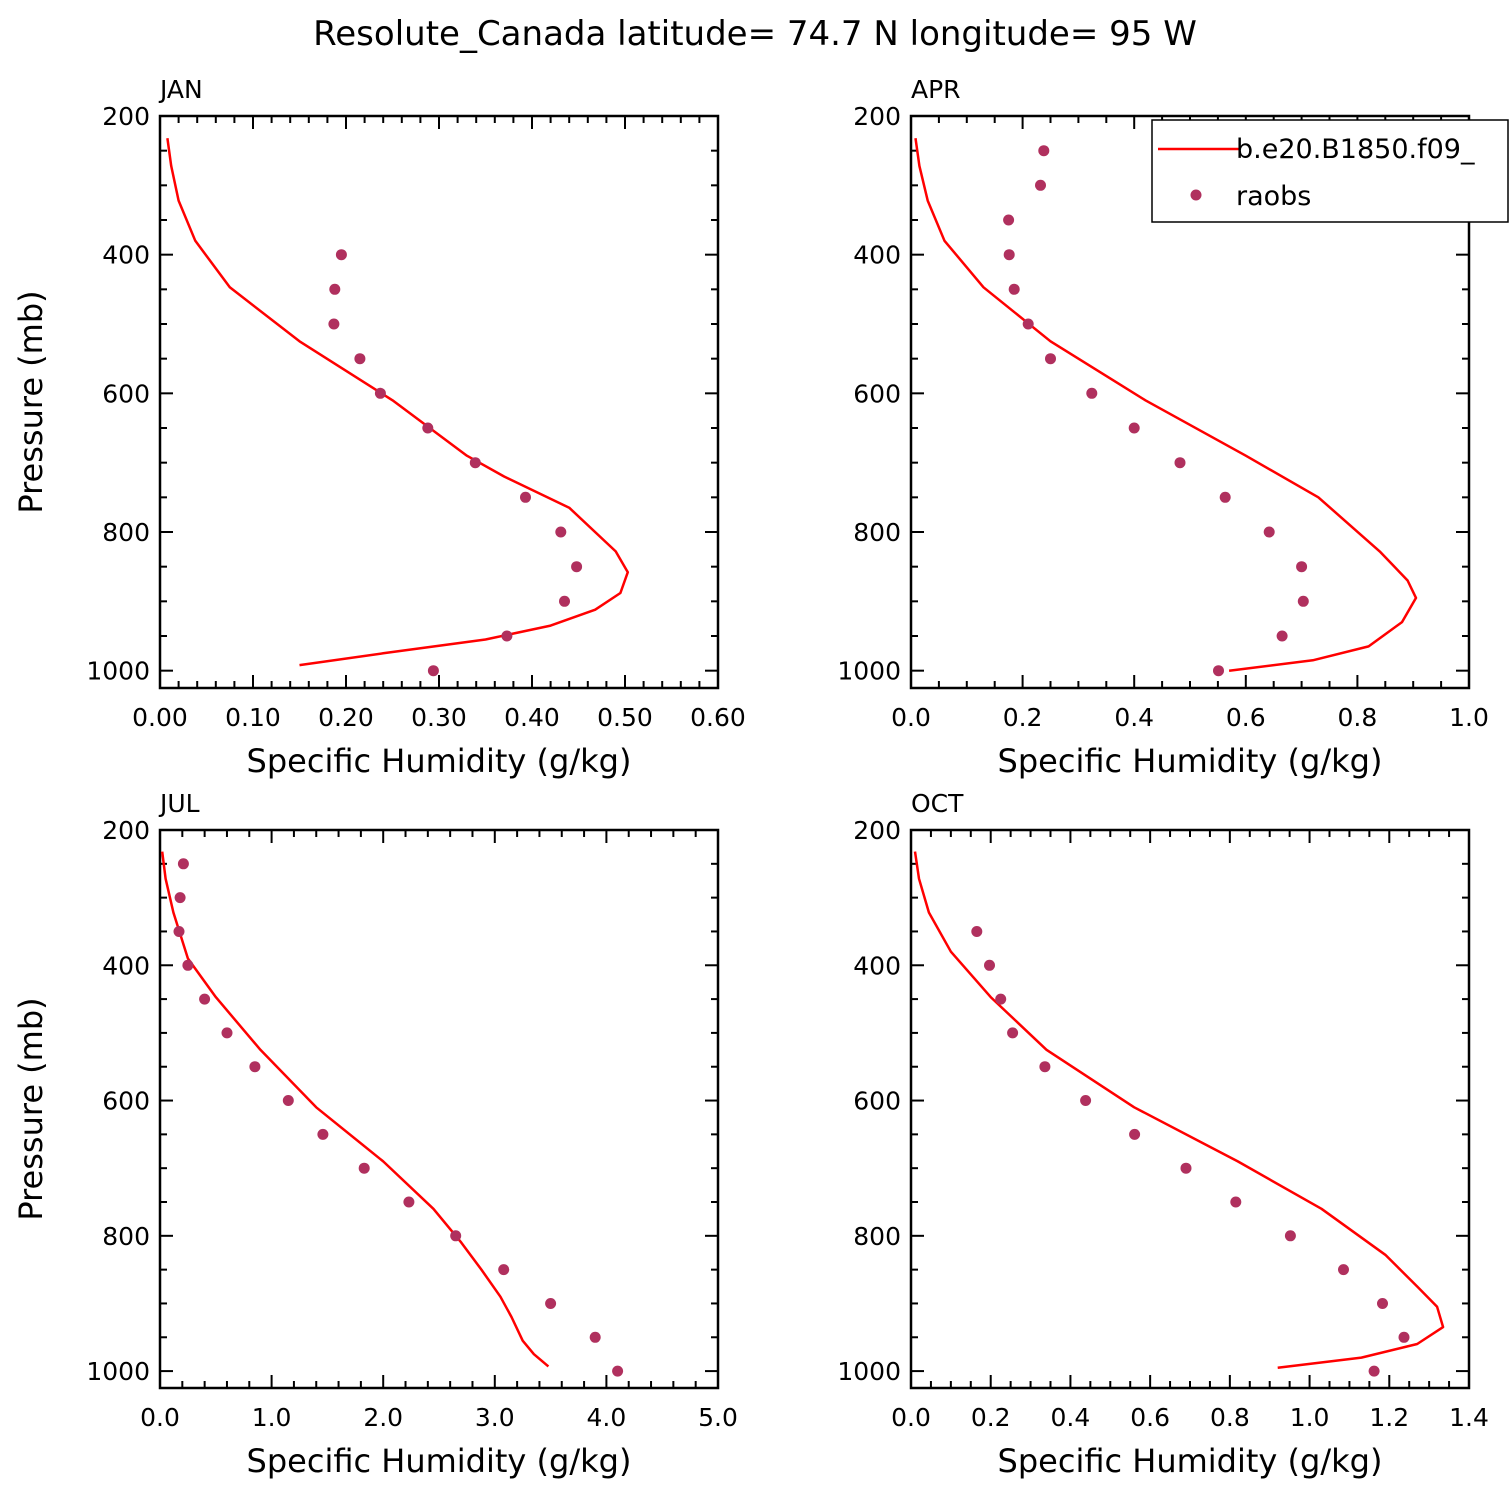  What do you see at coordinates (936, 89) in the screenshot?
I see `panel-label: APR` at bounding box center [936, 89].